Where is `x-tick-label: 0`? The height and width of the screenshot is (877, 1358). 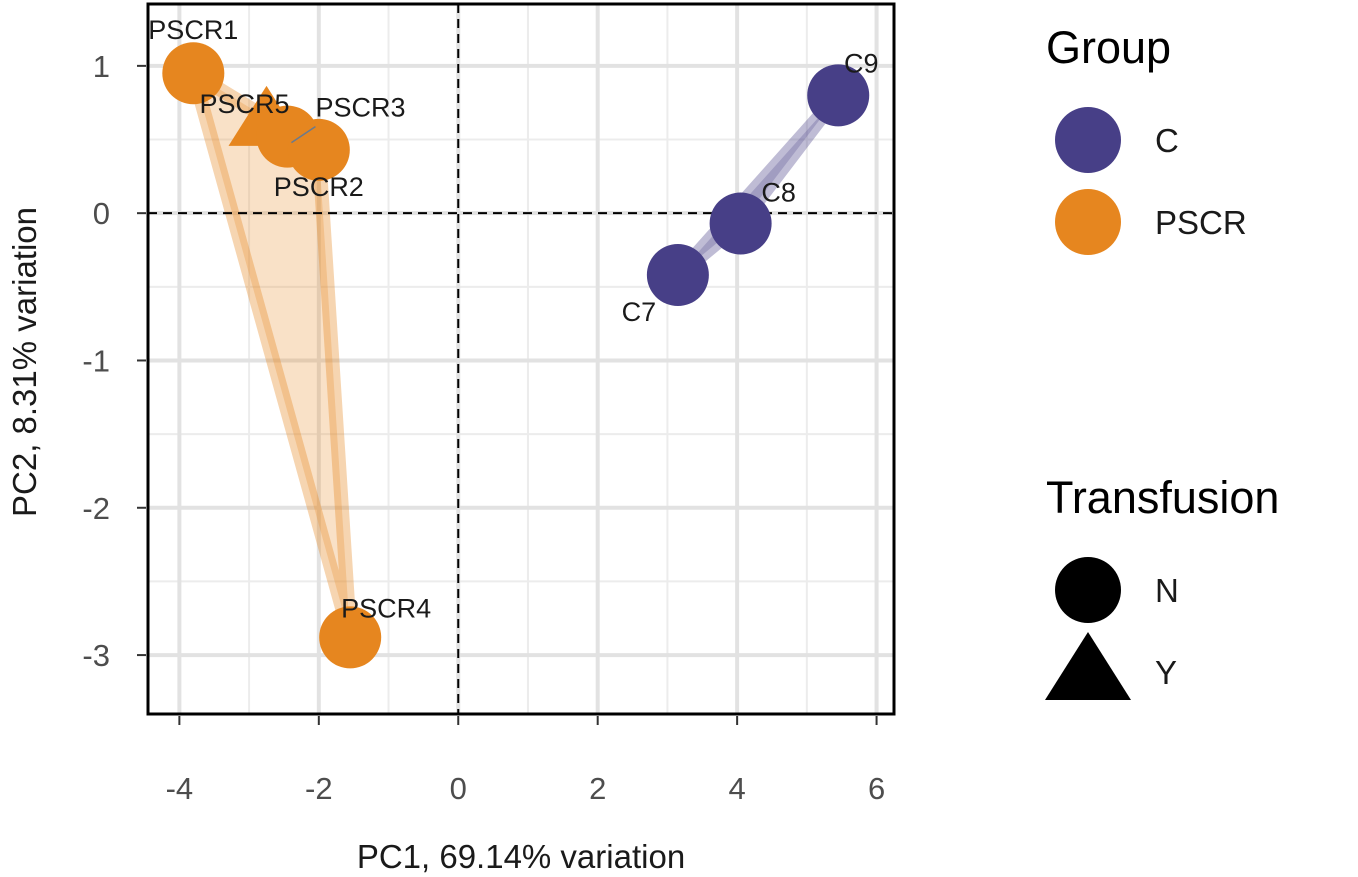
x-tick-label: 0 is located at coordinates (458, 788).